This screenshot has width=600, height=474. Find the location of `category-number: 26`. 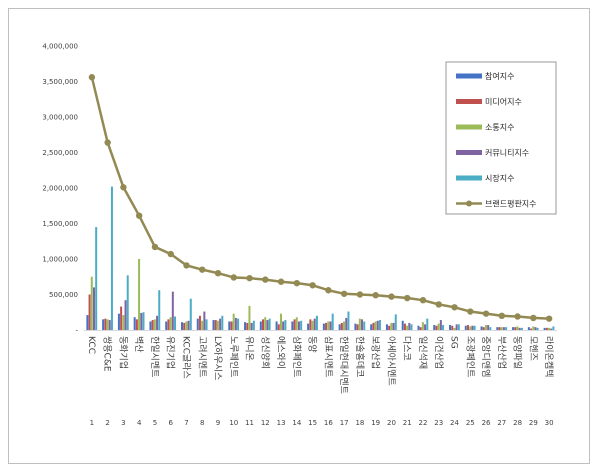

category-number: 26 is located at coordinates (486, 423).